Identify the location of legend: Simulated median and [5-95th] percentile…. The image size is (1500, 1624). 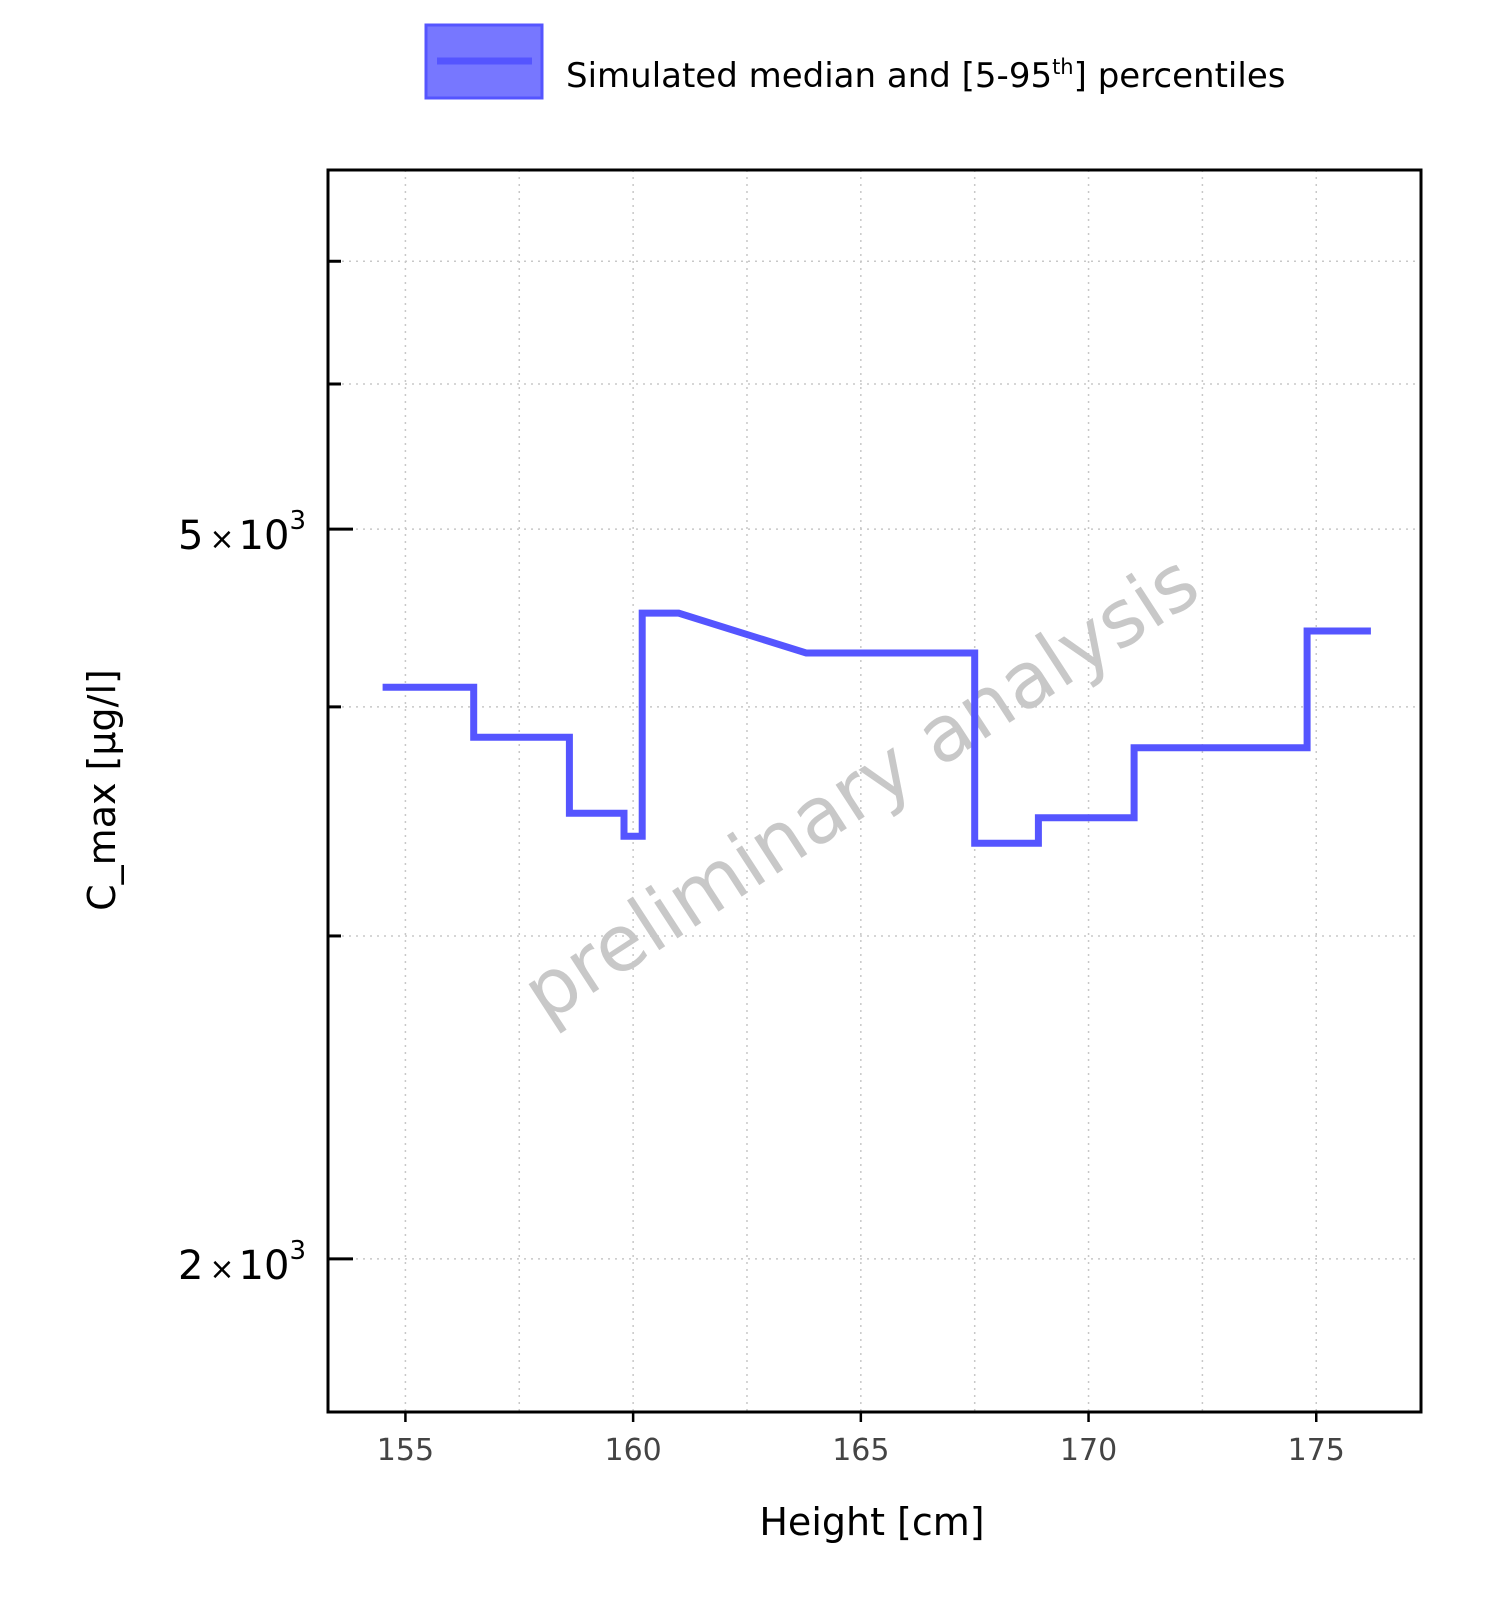
(854, 61).